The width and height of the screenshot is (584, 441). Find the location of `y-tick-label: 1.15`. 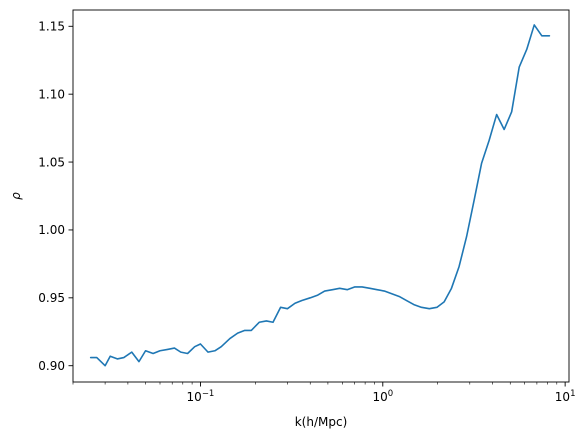

y-tick-label: 1.15 is located at coordinates (51, 27).